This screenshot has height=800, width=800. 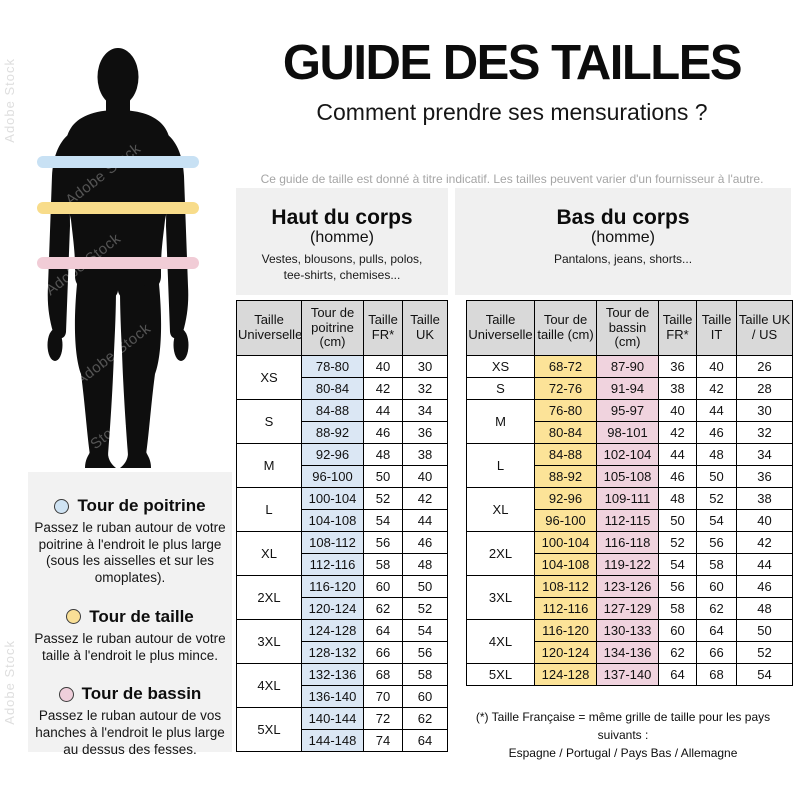 What do you see at coordinates (627, 498) in the screenshot?
I see `value-cell: 109-111` at bounding box center [627, 498].